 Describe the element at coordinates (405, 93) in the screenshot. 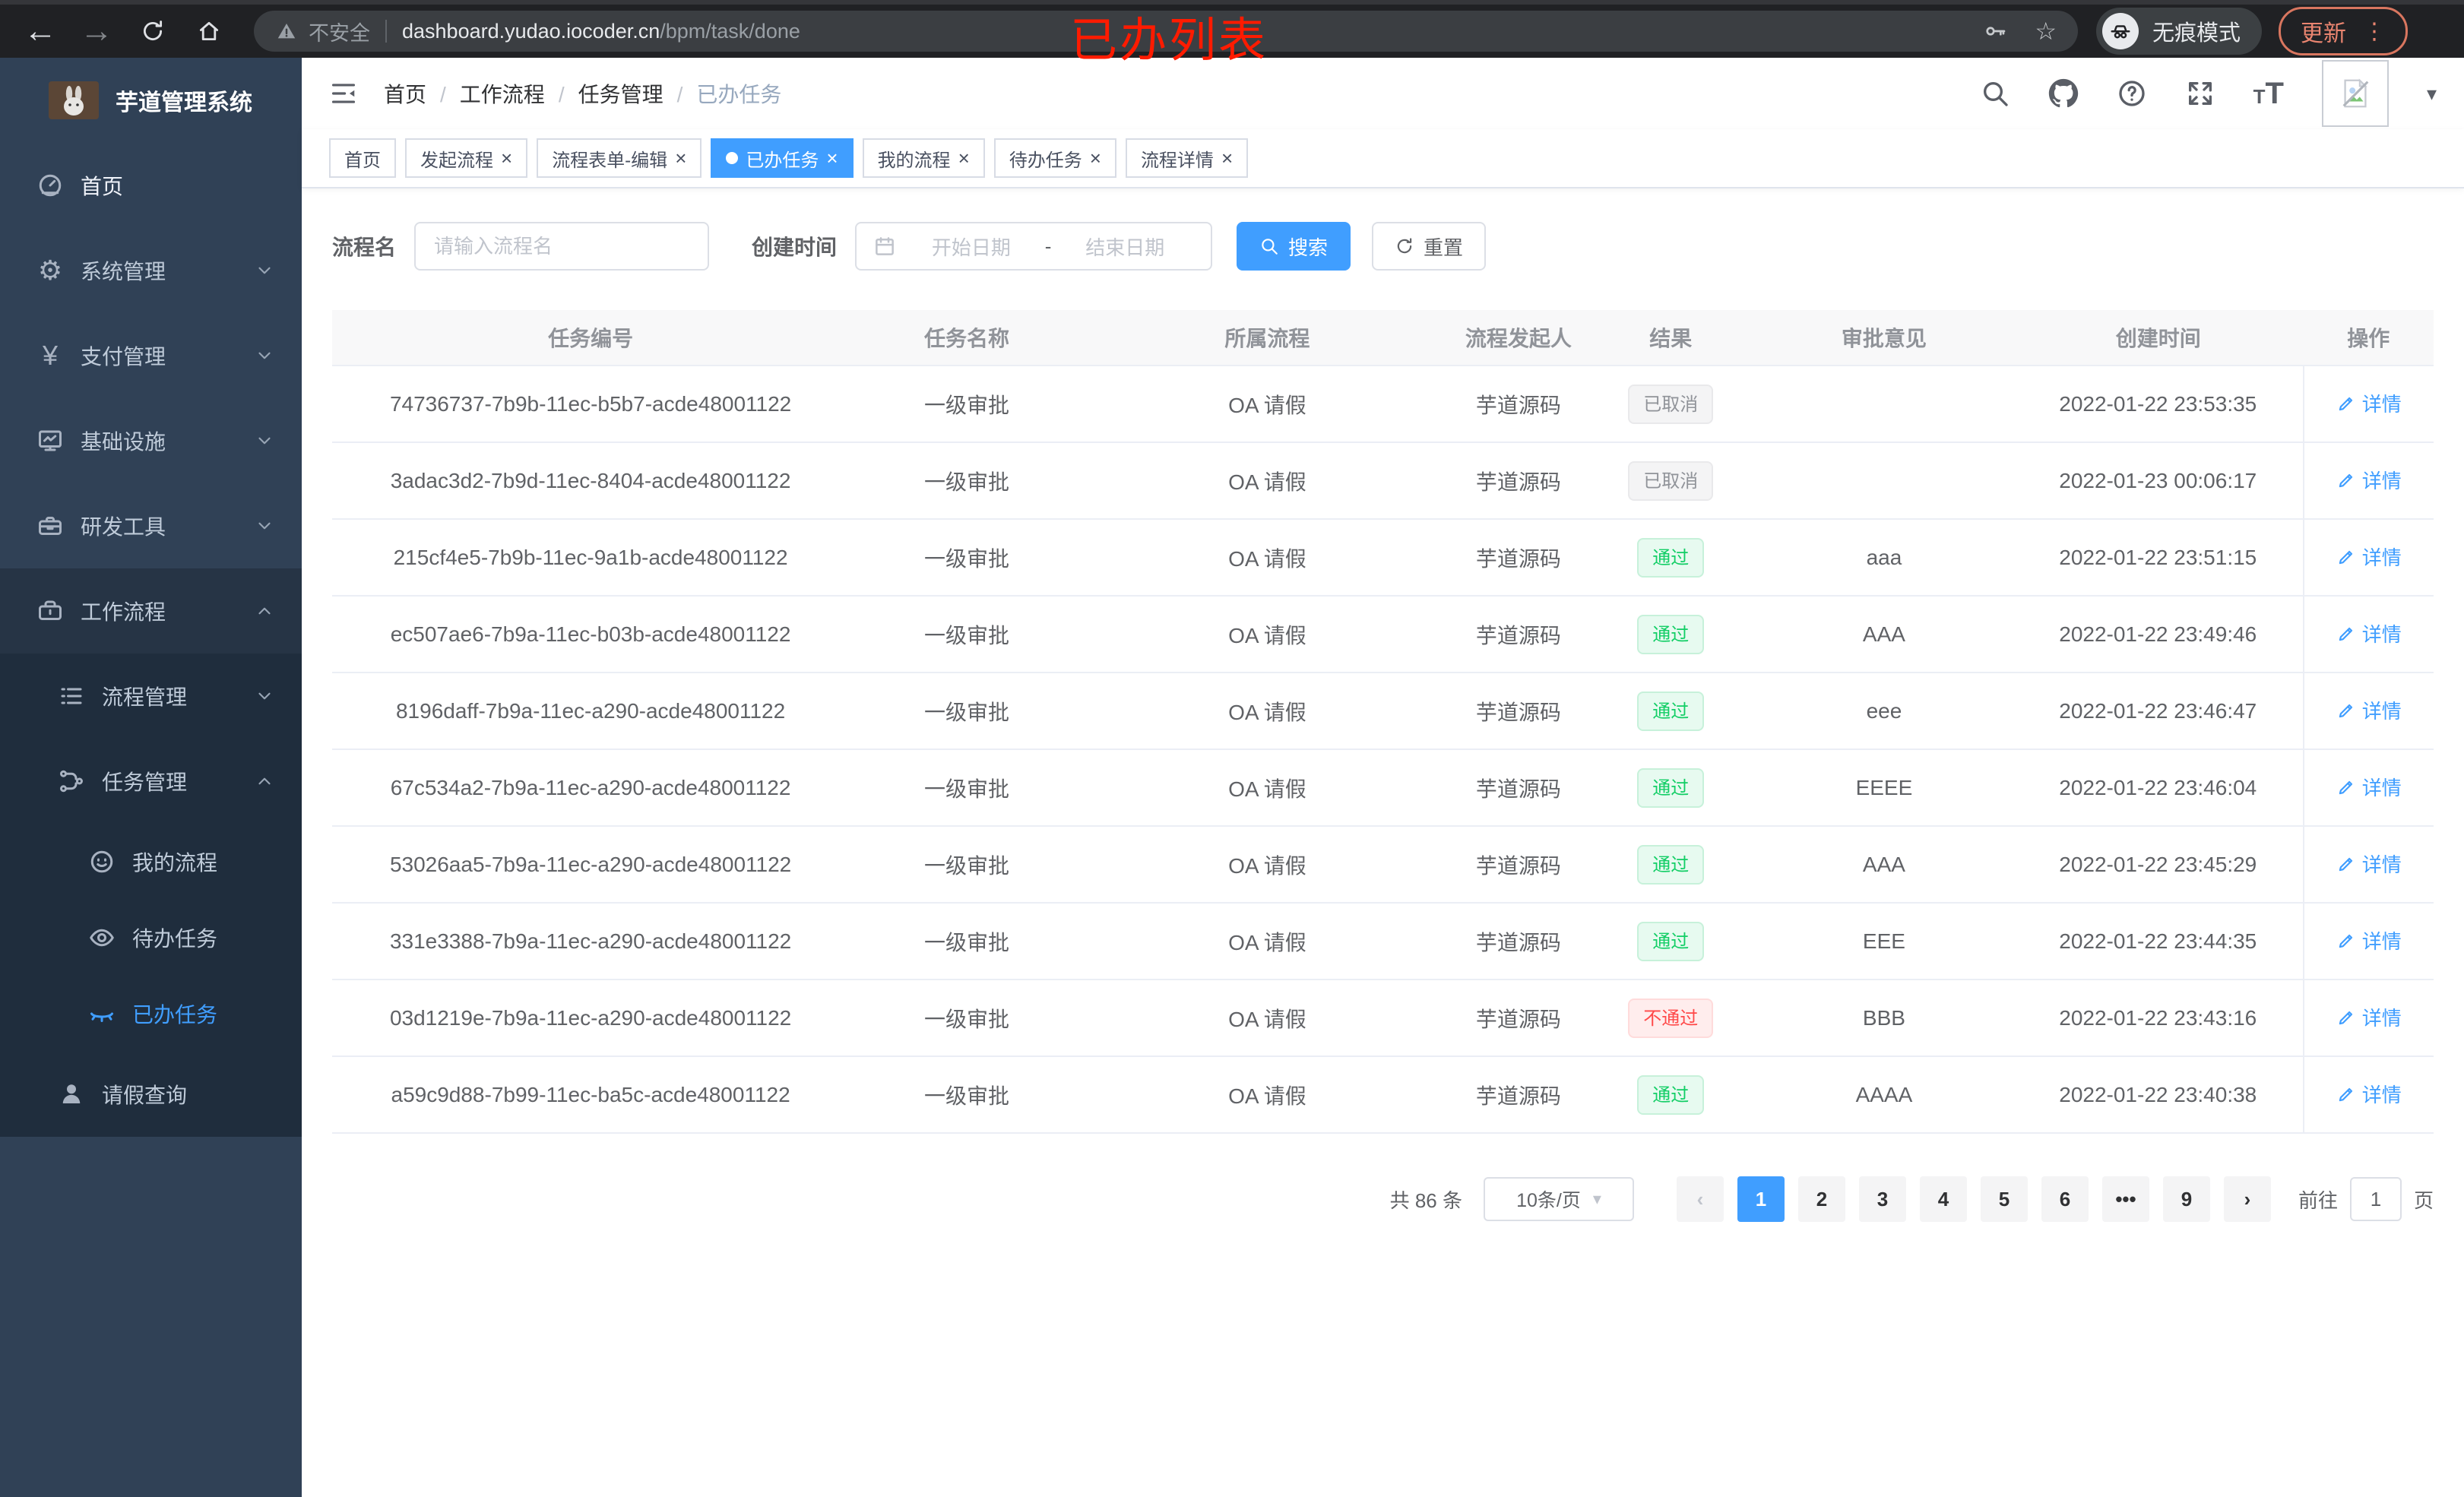

I see `breadcrumb-item: 首页` at that location.